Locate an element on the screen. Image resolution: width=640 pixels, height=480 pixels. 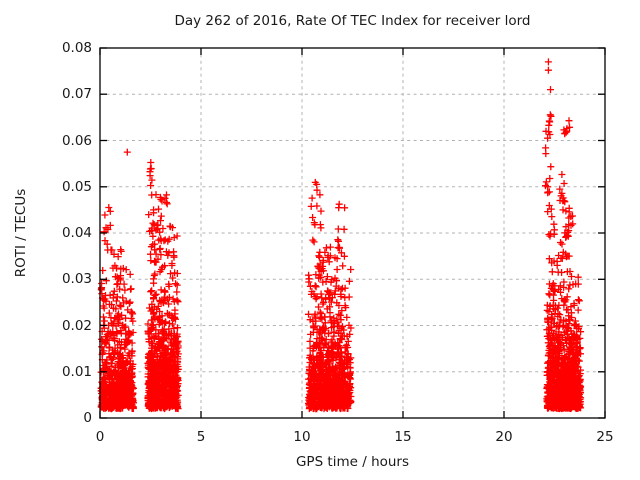
y-tick-label: 0 is located at coordinates (87, 418).